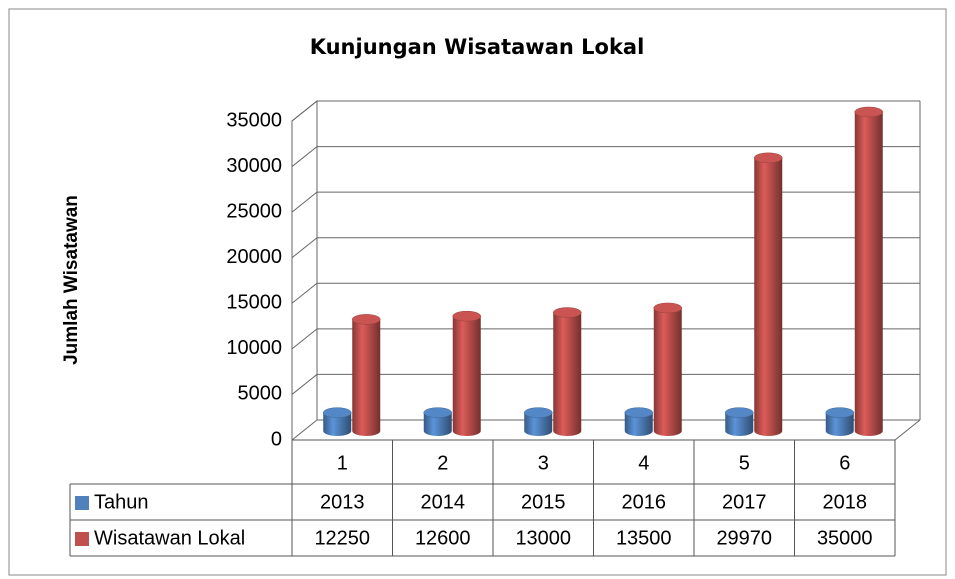  Describe the element at coordinates (543, 538) in the screenshot. I see `table-value: 13000` at that location.